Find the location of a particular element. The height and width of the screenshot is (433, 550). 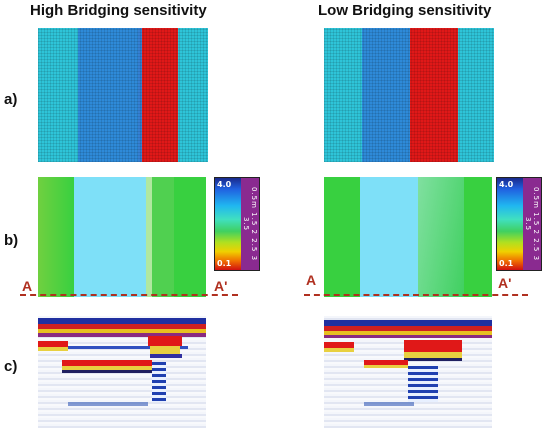

section-label-a-prime-low: A' is located at coordinates (505, 283).